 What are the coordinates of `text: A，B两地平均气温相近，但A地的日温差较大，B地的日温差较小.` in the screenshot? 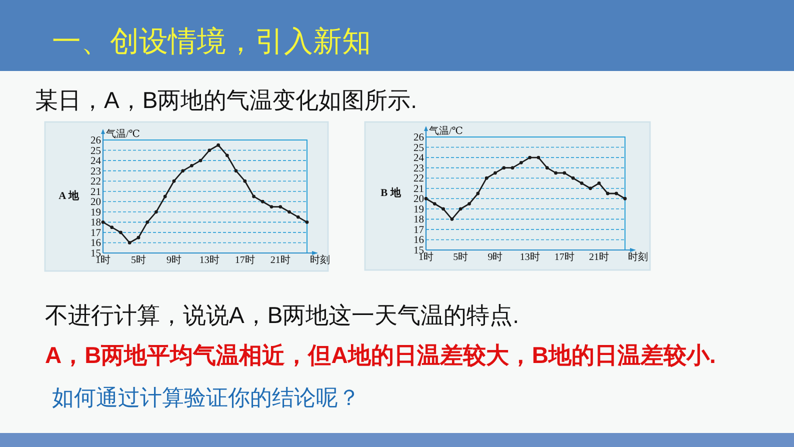 It's located at (380, 355).